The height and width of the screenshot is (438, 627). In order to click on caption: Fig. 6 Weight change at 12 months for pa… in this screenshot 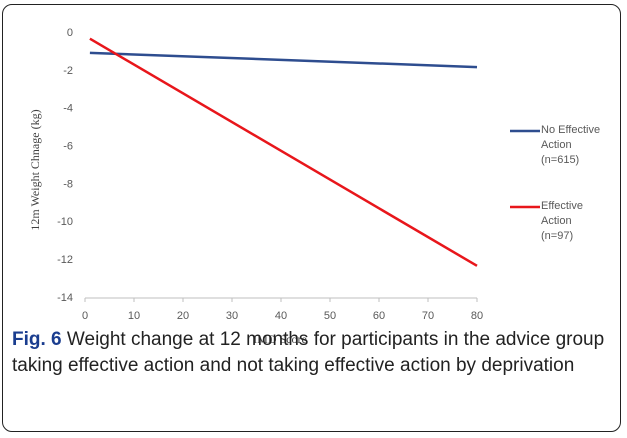, I will do `click(312, 353)`.